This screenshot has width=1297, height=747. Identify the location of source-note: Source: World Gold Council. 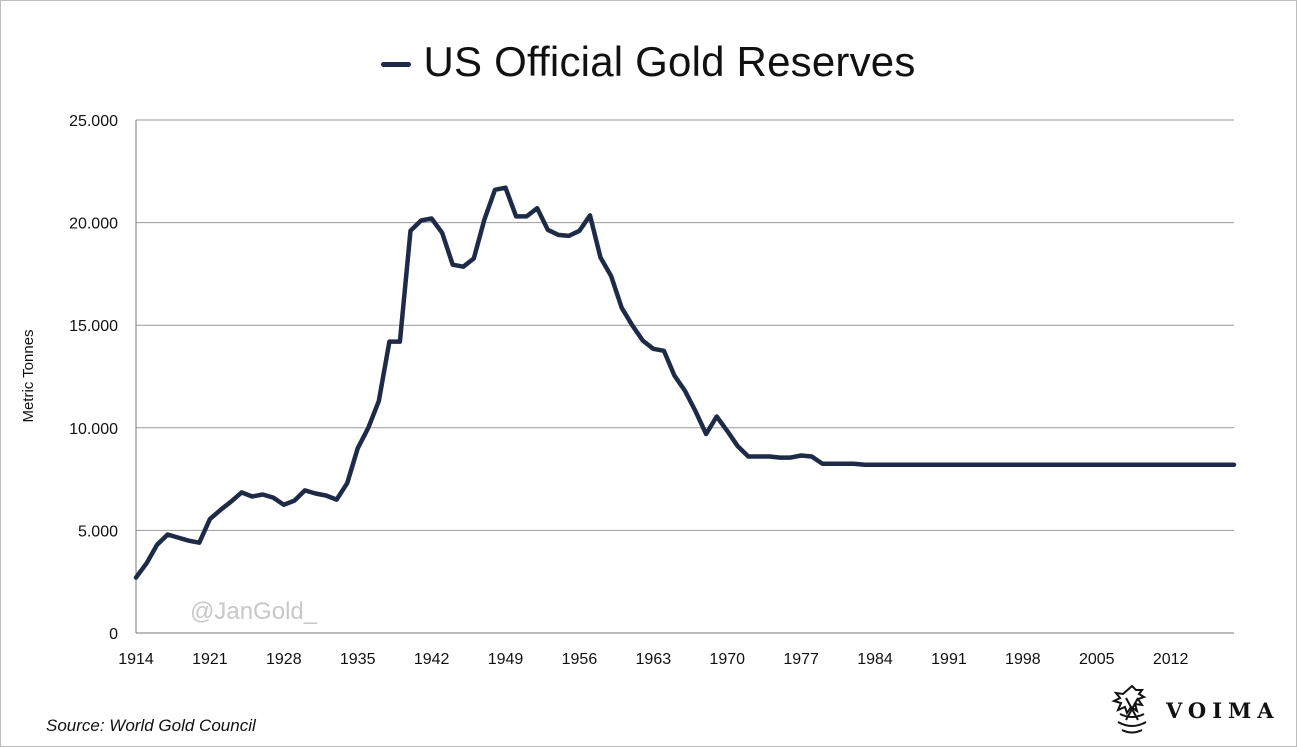
(151, 725).